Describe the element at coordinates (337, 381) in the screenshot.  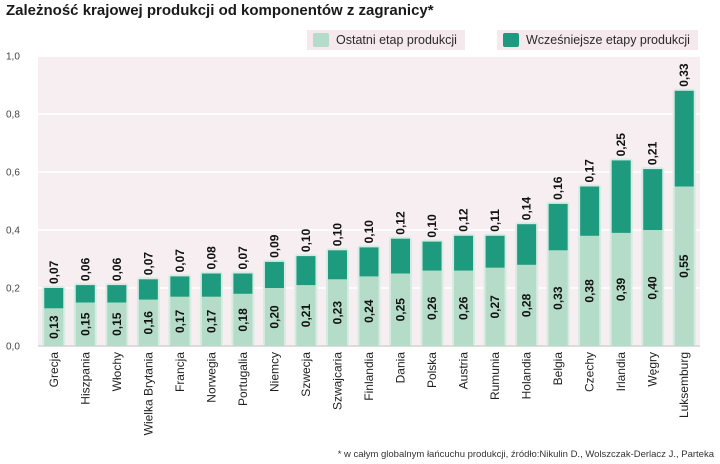
I see `x-category-label: Szwajcaria` at that location.